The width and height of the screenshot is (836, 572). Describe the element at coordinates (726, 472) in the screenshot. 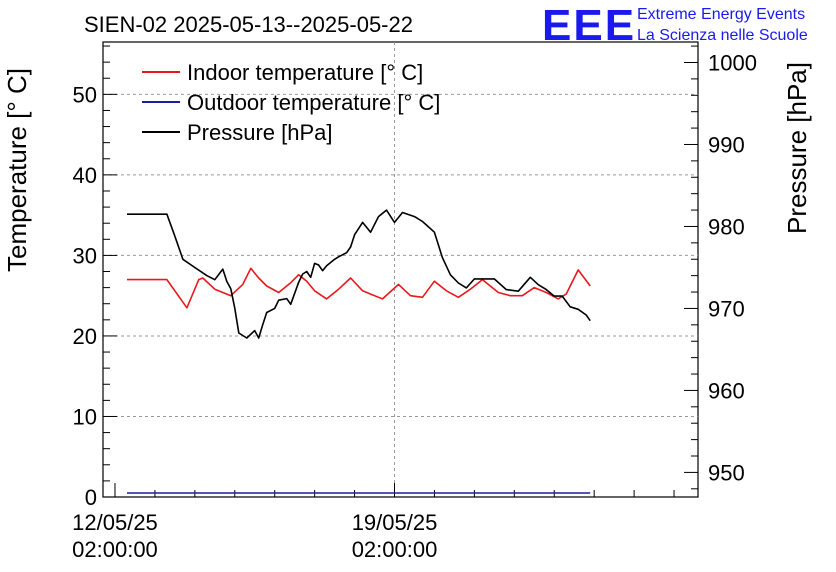

I see `right-tick-label: 950` at that location.